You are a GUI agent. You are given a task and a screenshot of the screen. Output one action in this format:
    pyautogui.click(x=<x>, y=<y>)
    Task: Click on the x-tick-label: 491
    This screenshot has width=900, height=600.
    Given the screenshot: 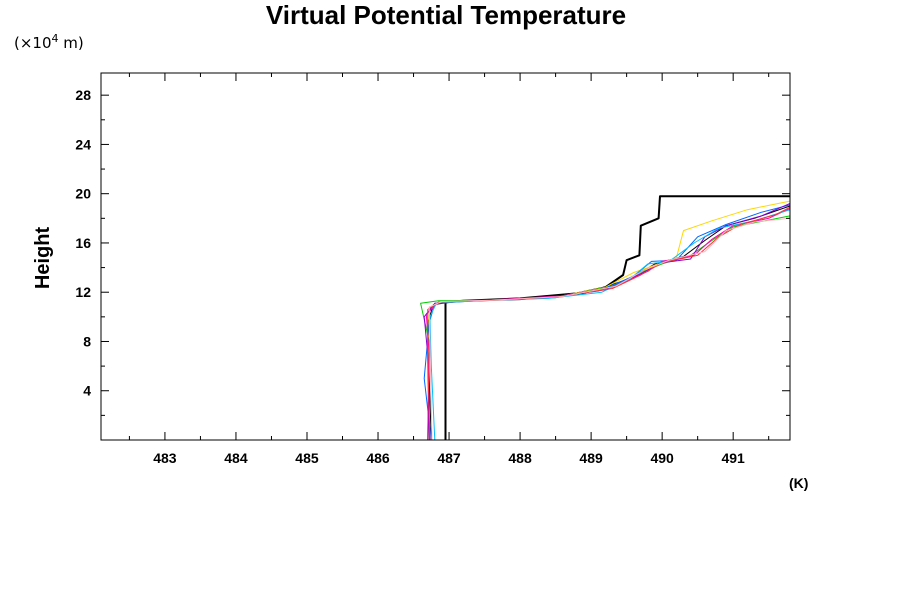 What is the action you would take?
    pyautogui.click(x=733, y=458)
    